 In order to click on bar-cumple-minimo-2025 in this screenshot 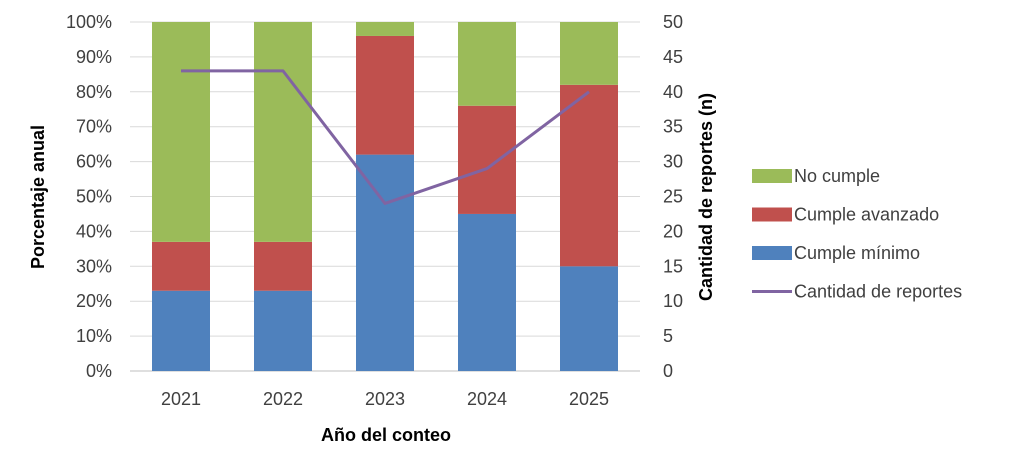, I will do `click(589, 318)`.